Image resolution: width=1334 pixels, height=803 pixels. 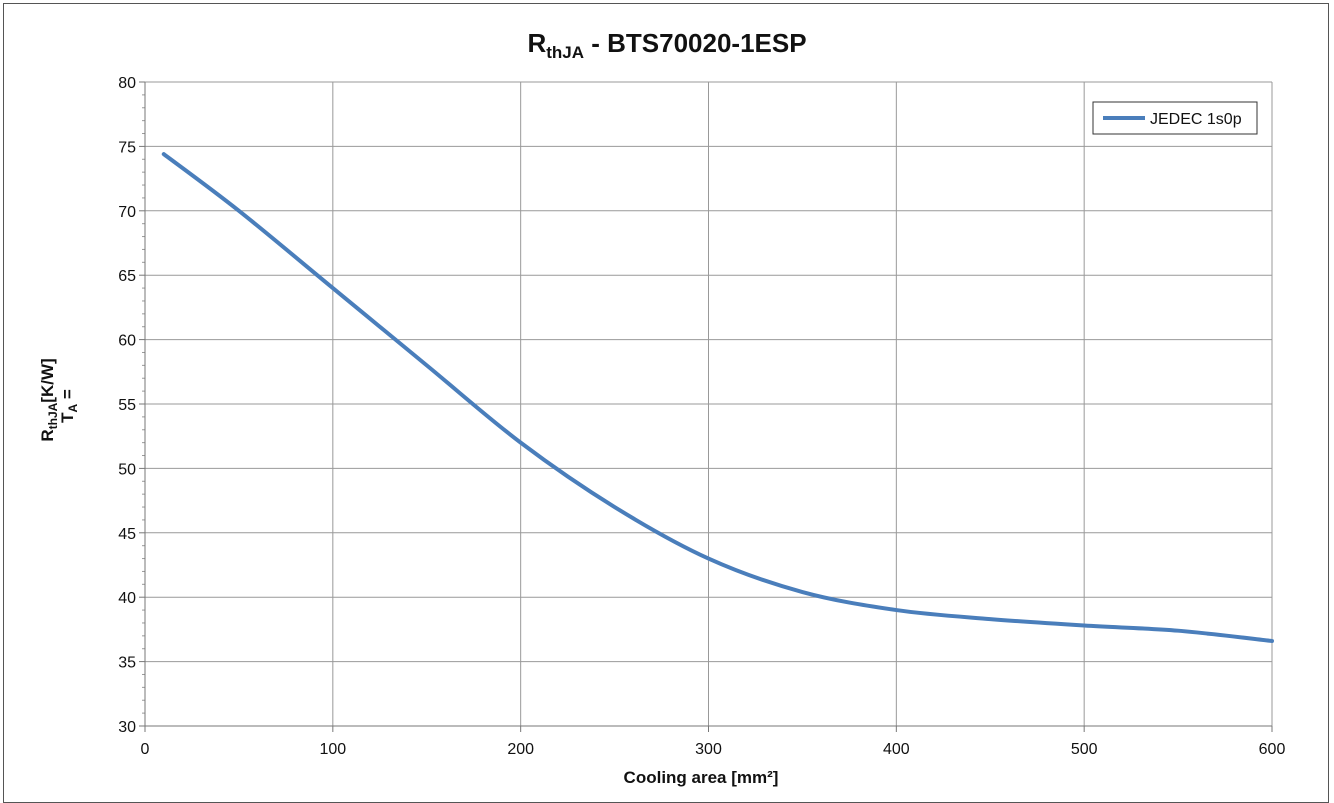 I want to click on y-tick-label: 55, so click(x=127, y=405).